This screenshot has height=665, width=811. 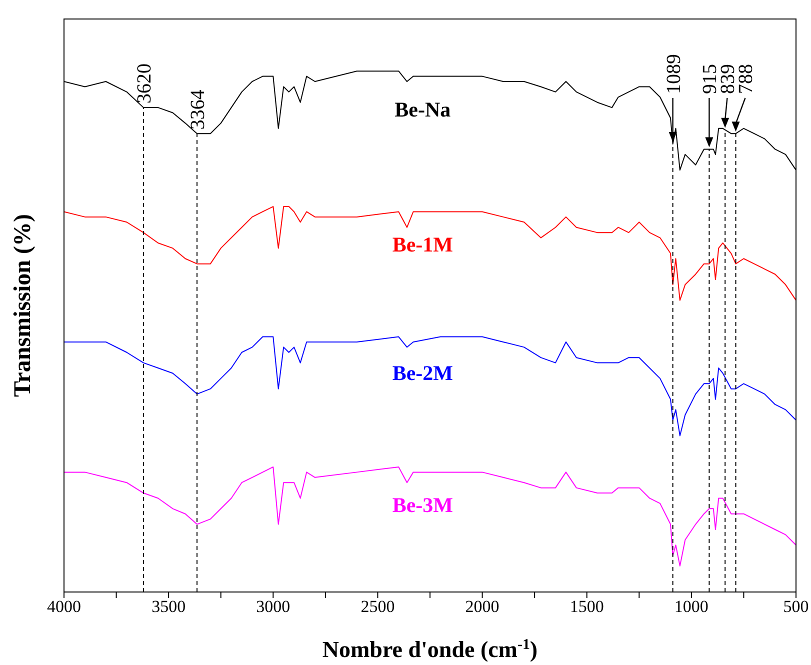 What do you see at coordinates (796, 606) in the screenshot?
I see `x-tick-label: 500` at bounding box center [796, 606].